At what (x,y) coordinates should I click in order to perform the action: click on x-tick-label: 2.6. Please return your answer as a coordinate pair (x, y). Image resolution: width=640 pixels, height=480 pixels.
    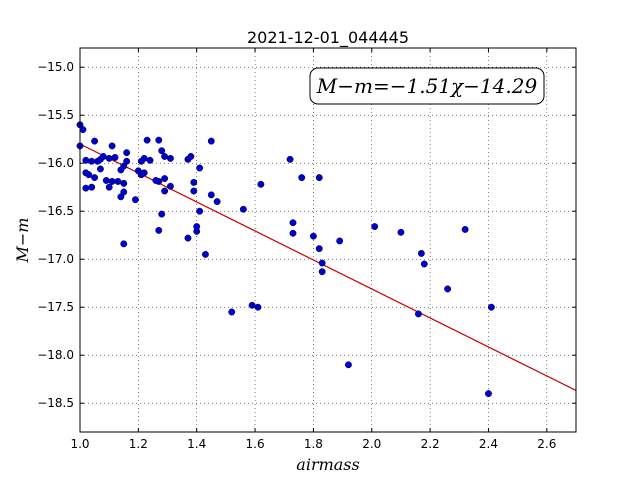
    Looking at the image, I should click on (546, 444).